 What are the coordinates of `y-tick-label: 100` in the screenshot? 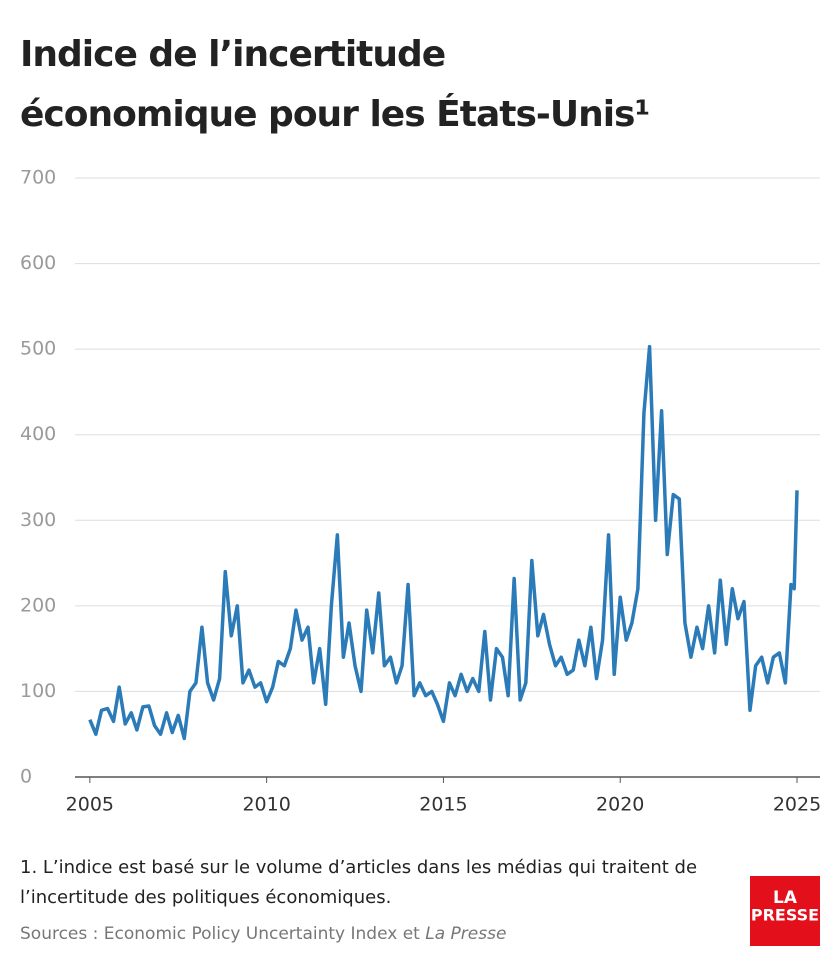 It's located at (38, 691).